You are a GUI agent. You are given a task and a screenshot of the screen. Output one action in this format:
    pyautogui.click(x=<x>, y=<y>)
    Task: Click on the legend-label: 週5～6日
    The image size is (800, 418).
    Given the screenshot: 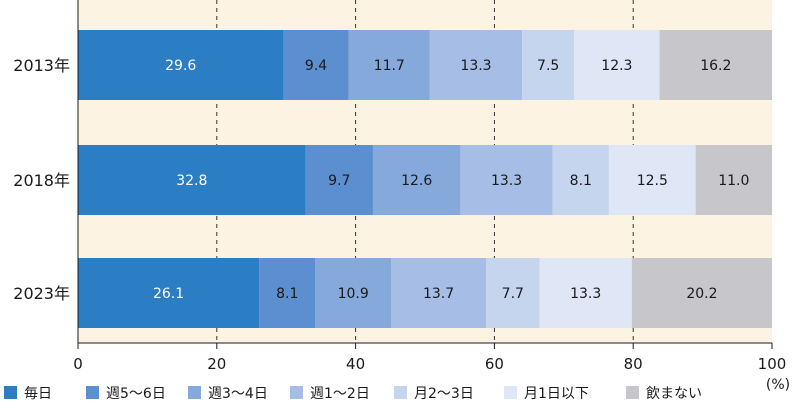 What is the action you would take?
    pyautogui.click(x=136, y=394)
    